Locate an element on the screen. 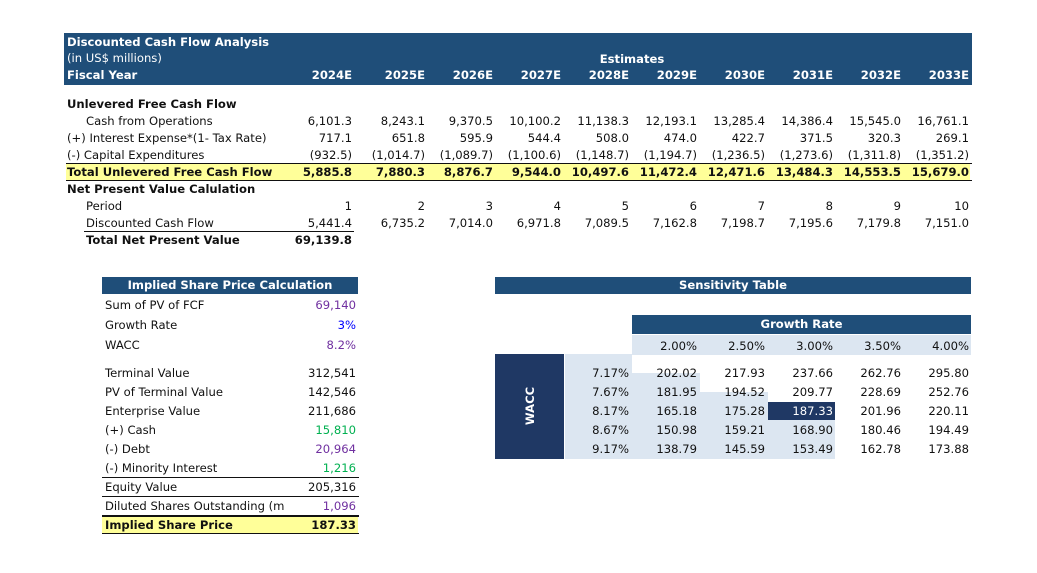 The image size is (1037, 573). ufcf-cell: (932.5) is located at coordinates (330, 155).